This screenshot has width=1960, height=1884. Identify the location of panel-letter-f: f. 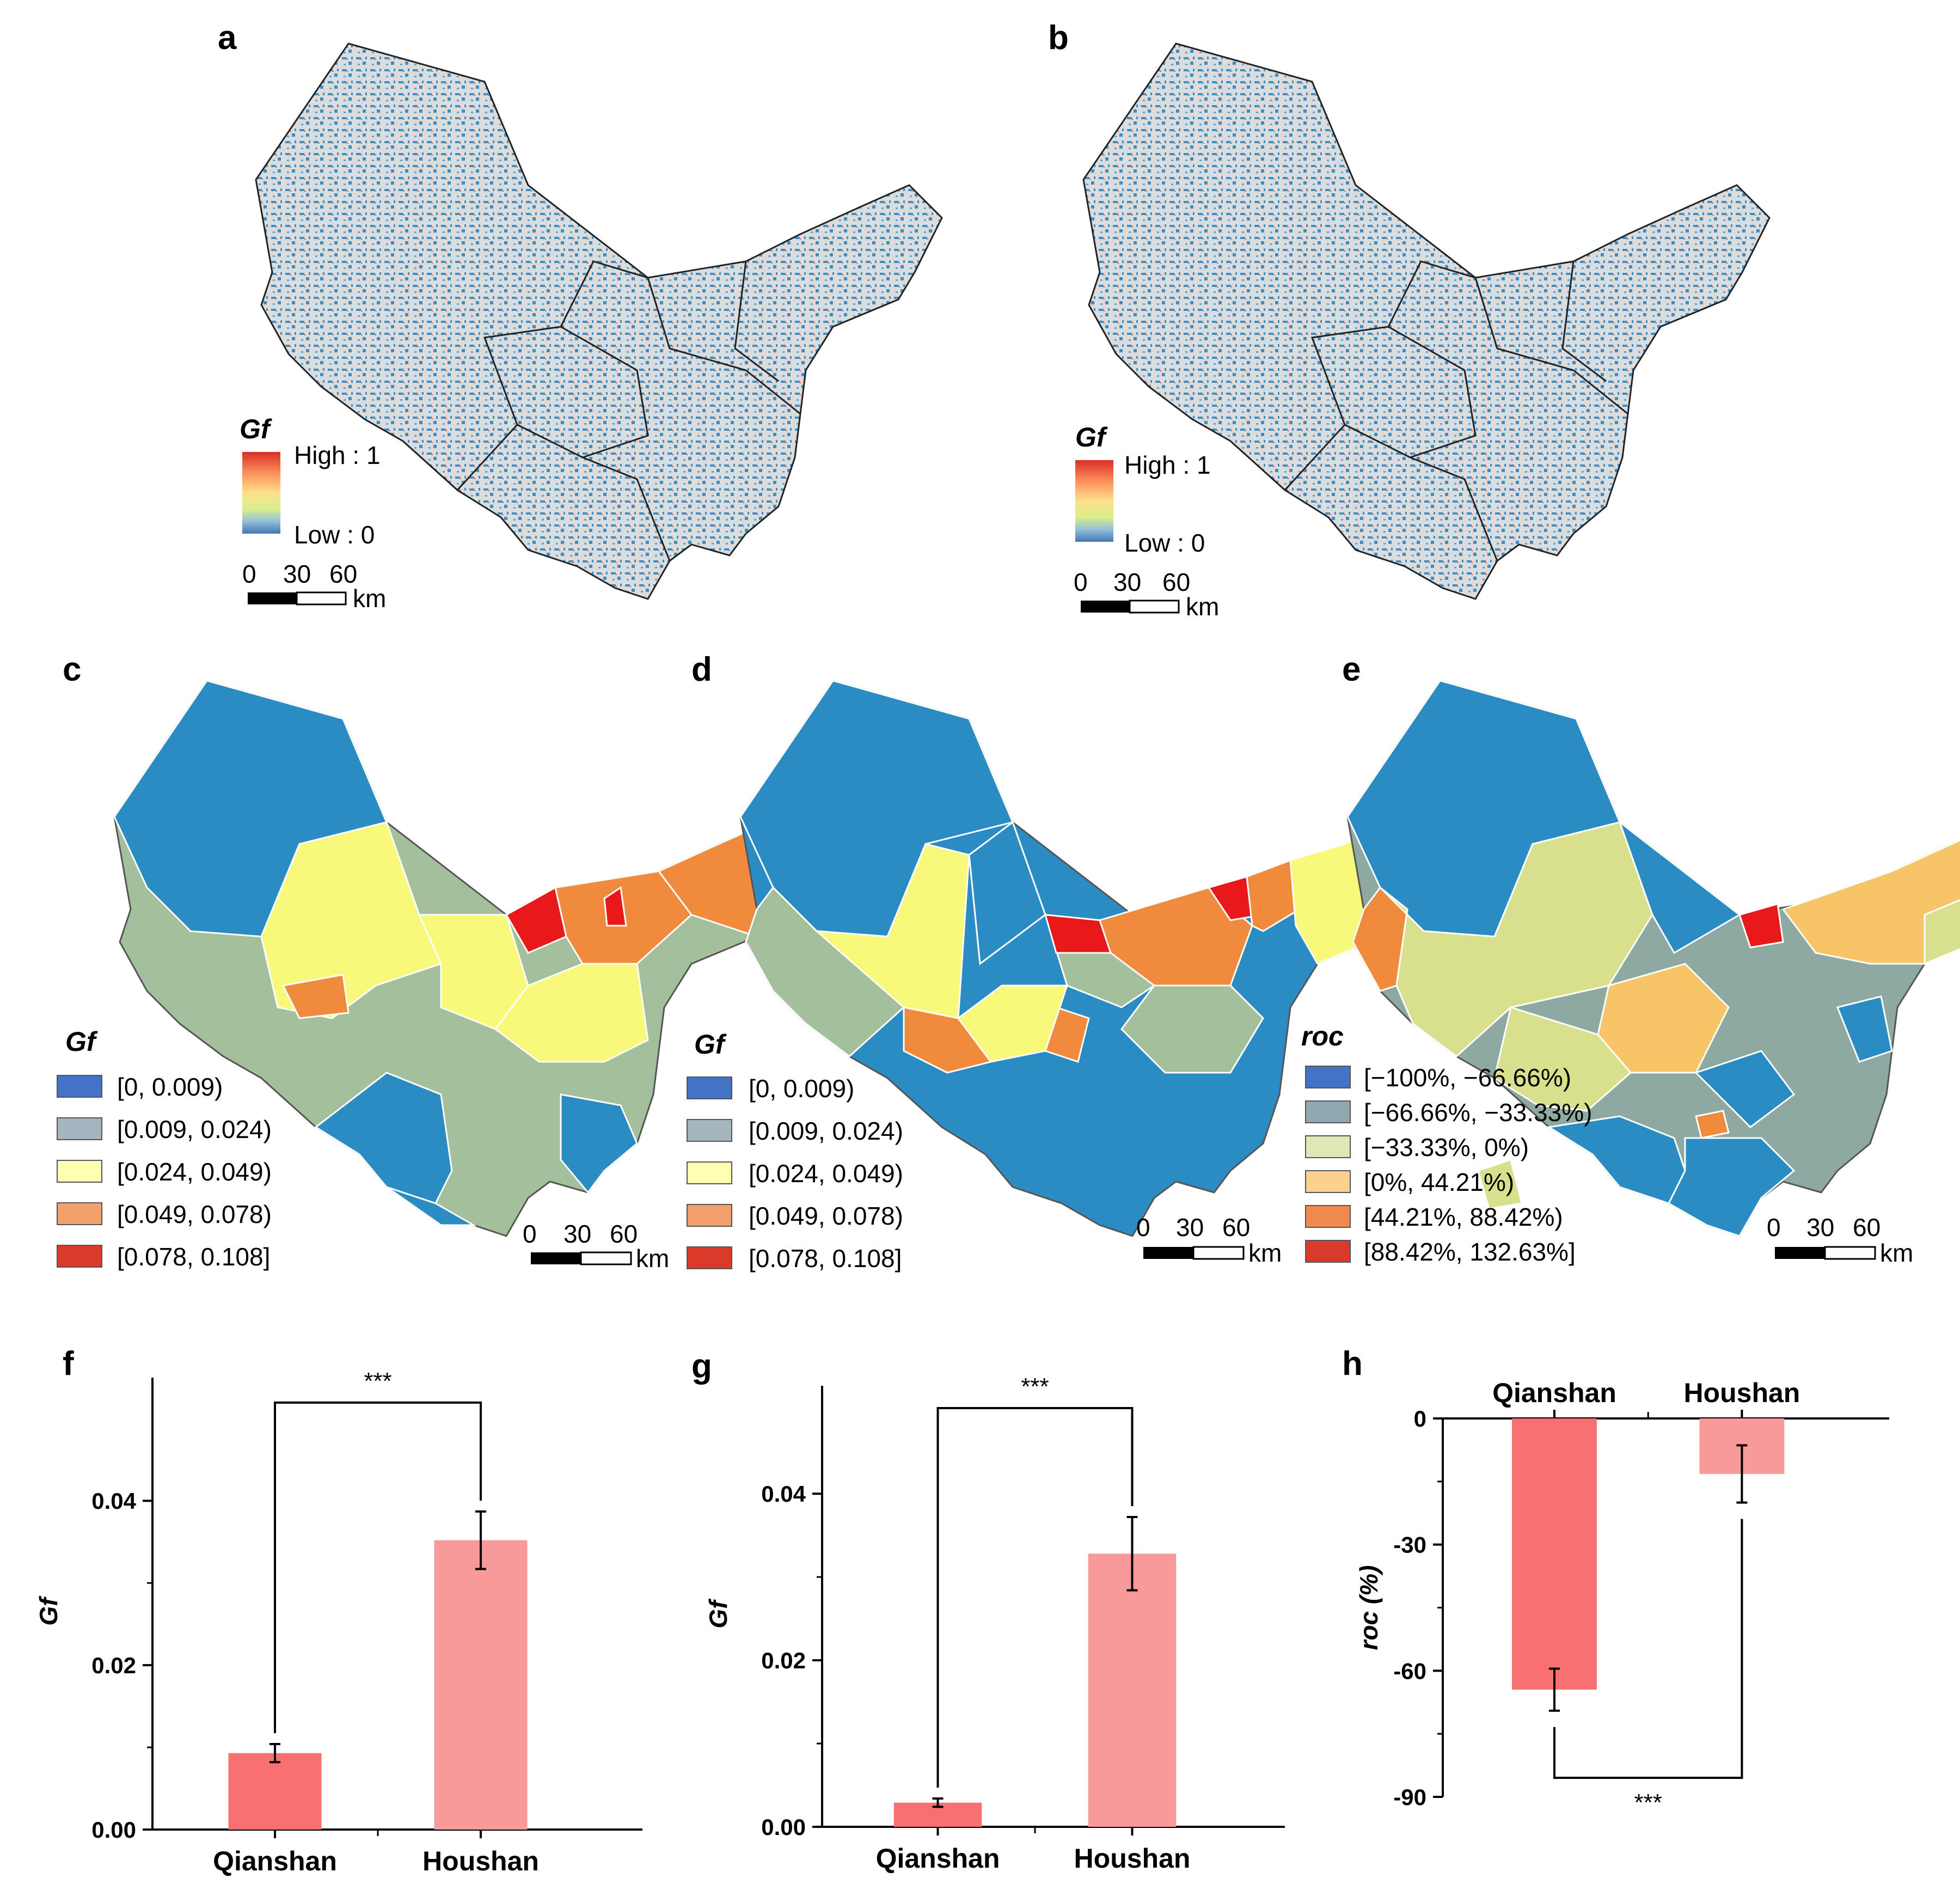
(68, 1364).